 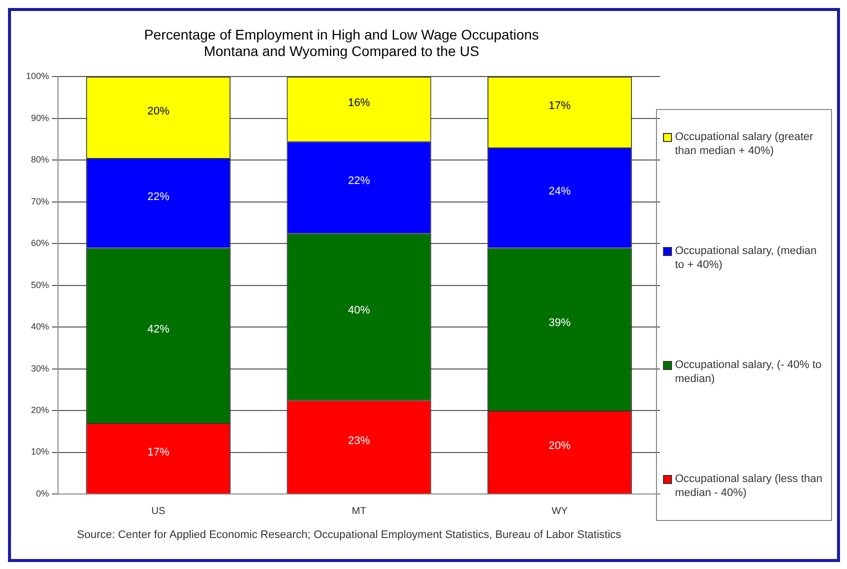 I want to click on legend-label: Occupational salary, (median to + 40%), so click(x=746, y=258).